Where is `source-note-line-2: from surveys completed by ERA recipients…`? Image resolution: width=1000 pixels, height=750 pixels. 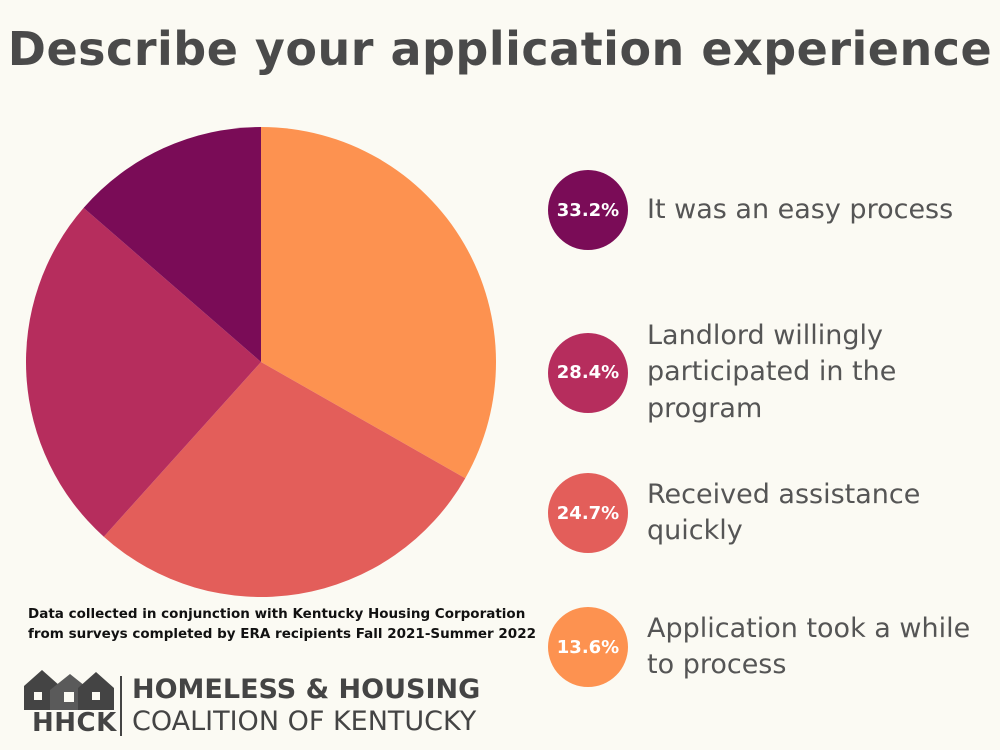 source-note-line-2: from surveys completed by ERA recipients… is located at coordinates (282, 633).